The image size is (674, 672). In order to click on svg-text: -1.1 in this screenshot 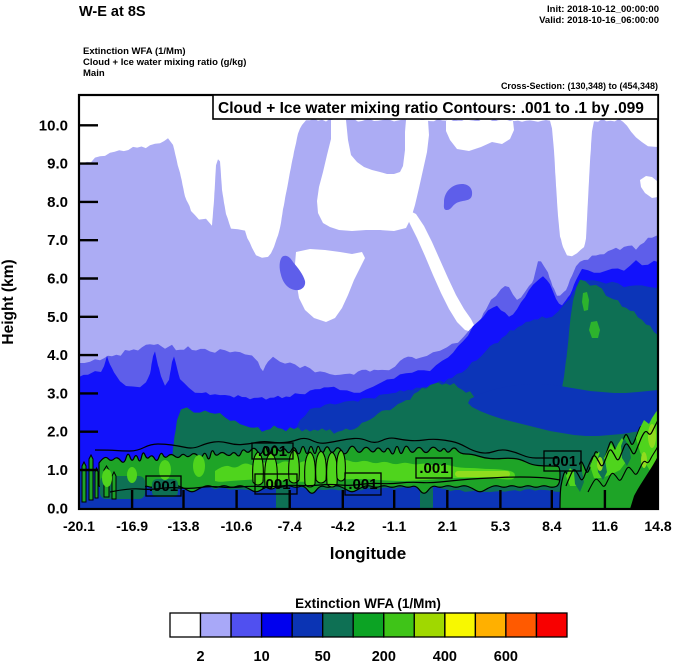, I will do `click(394, 526)`.